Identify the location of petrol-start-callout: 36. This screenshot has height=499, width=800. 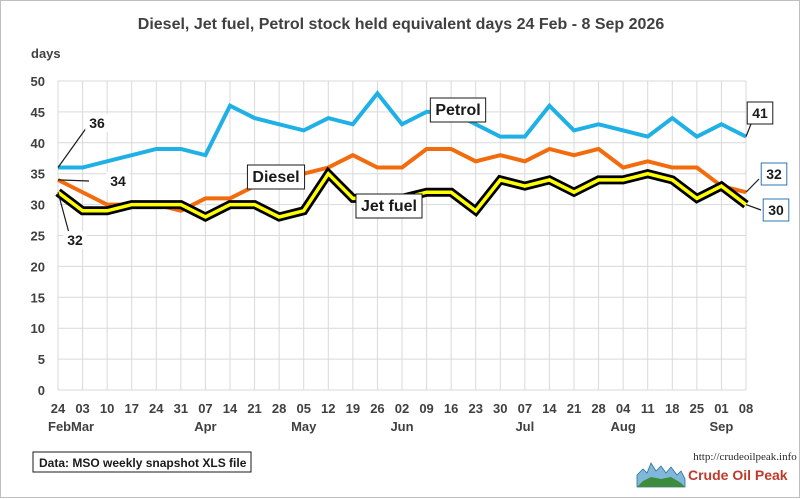
(97, 123).